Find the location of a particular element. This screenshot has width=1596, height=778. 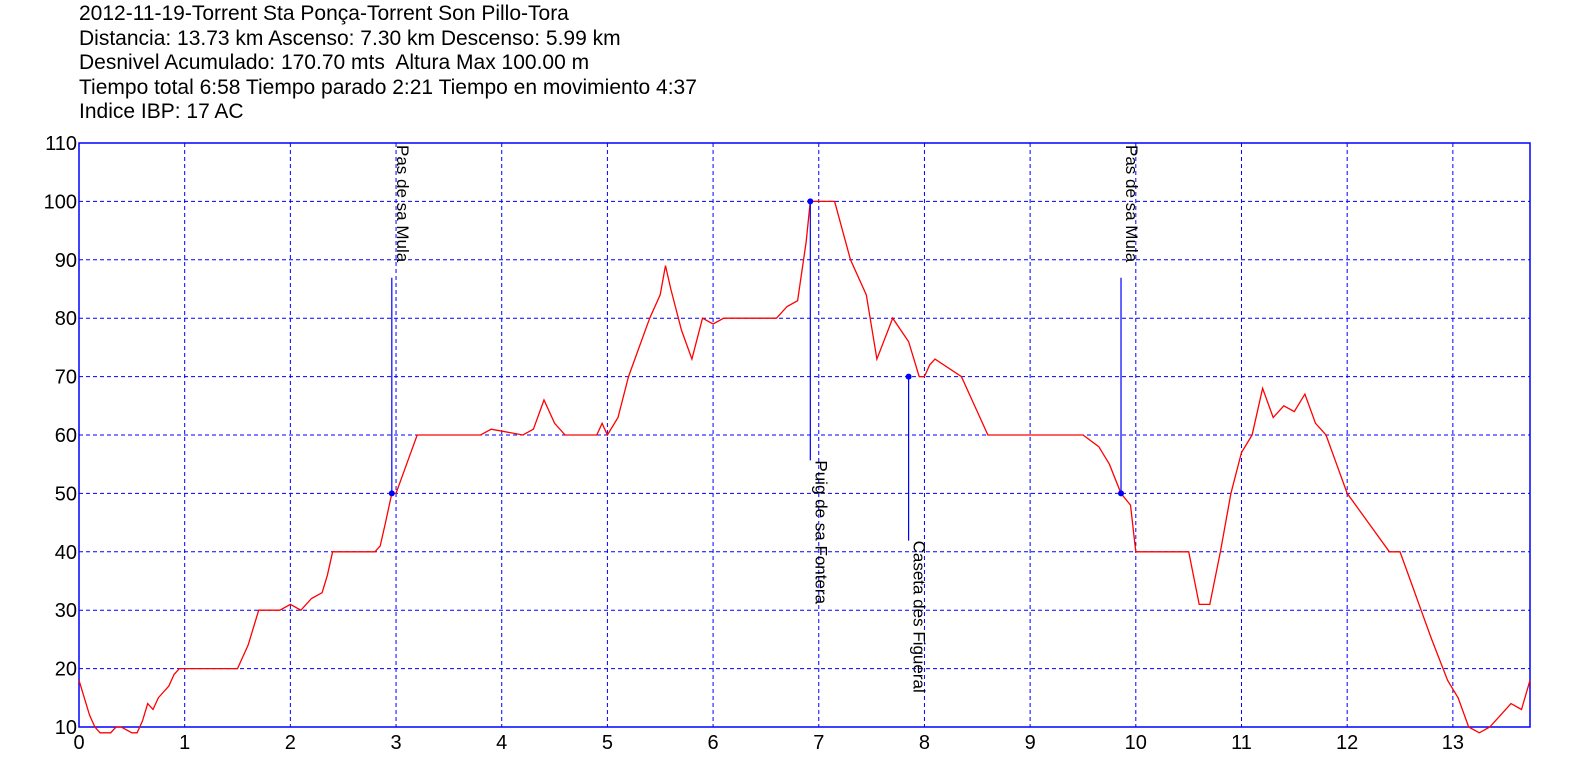

x-tick-label: 1 is located at coordinates (184, 743).